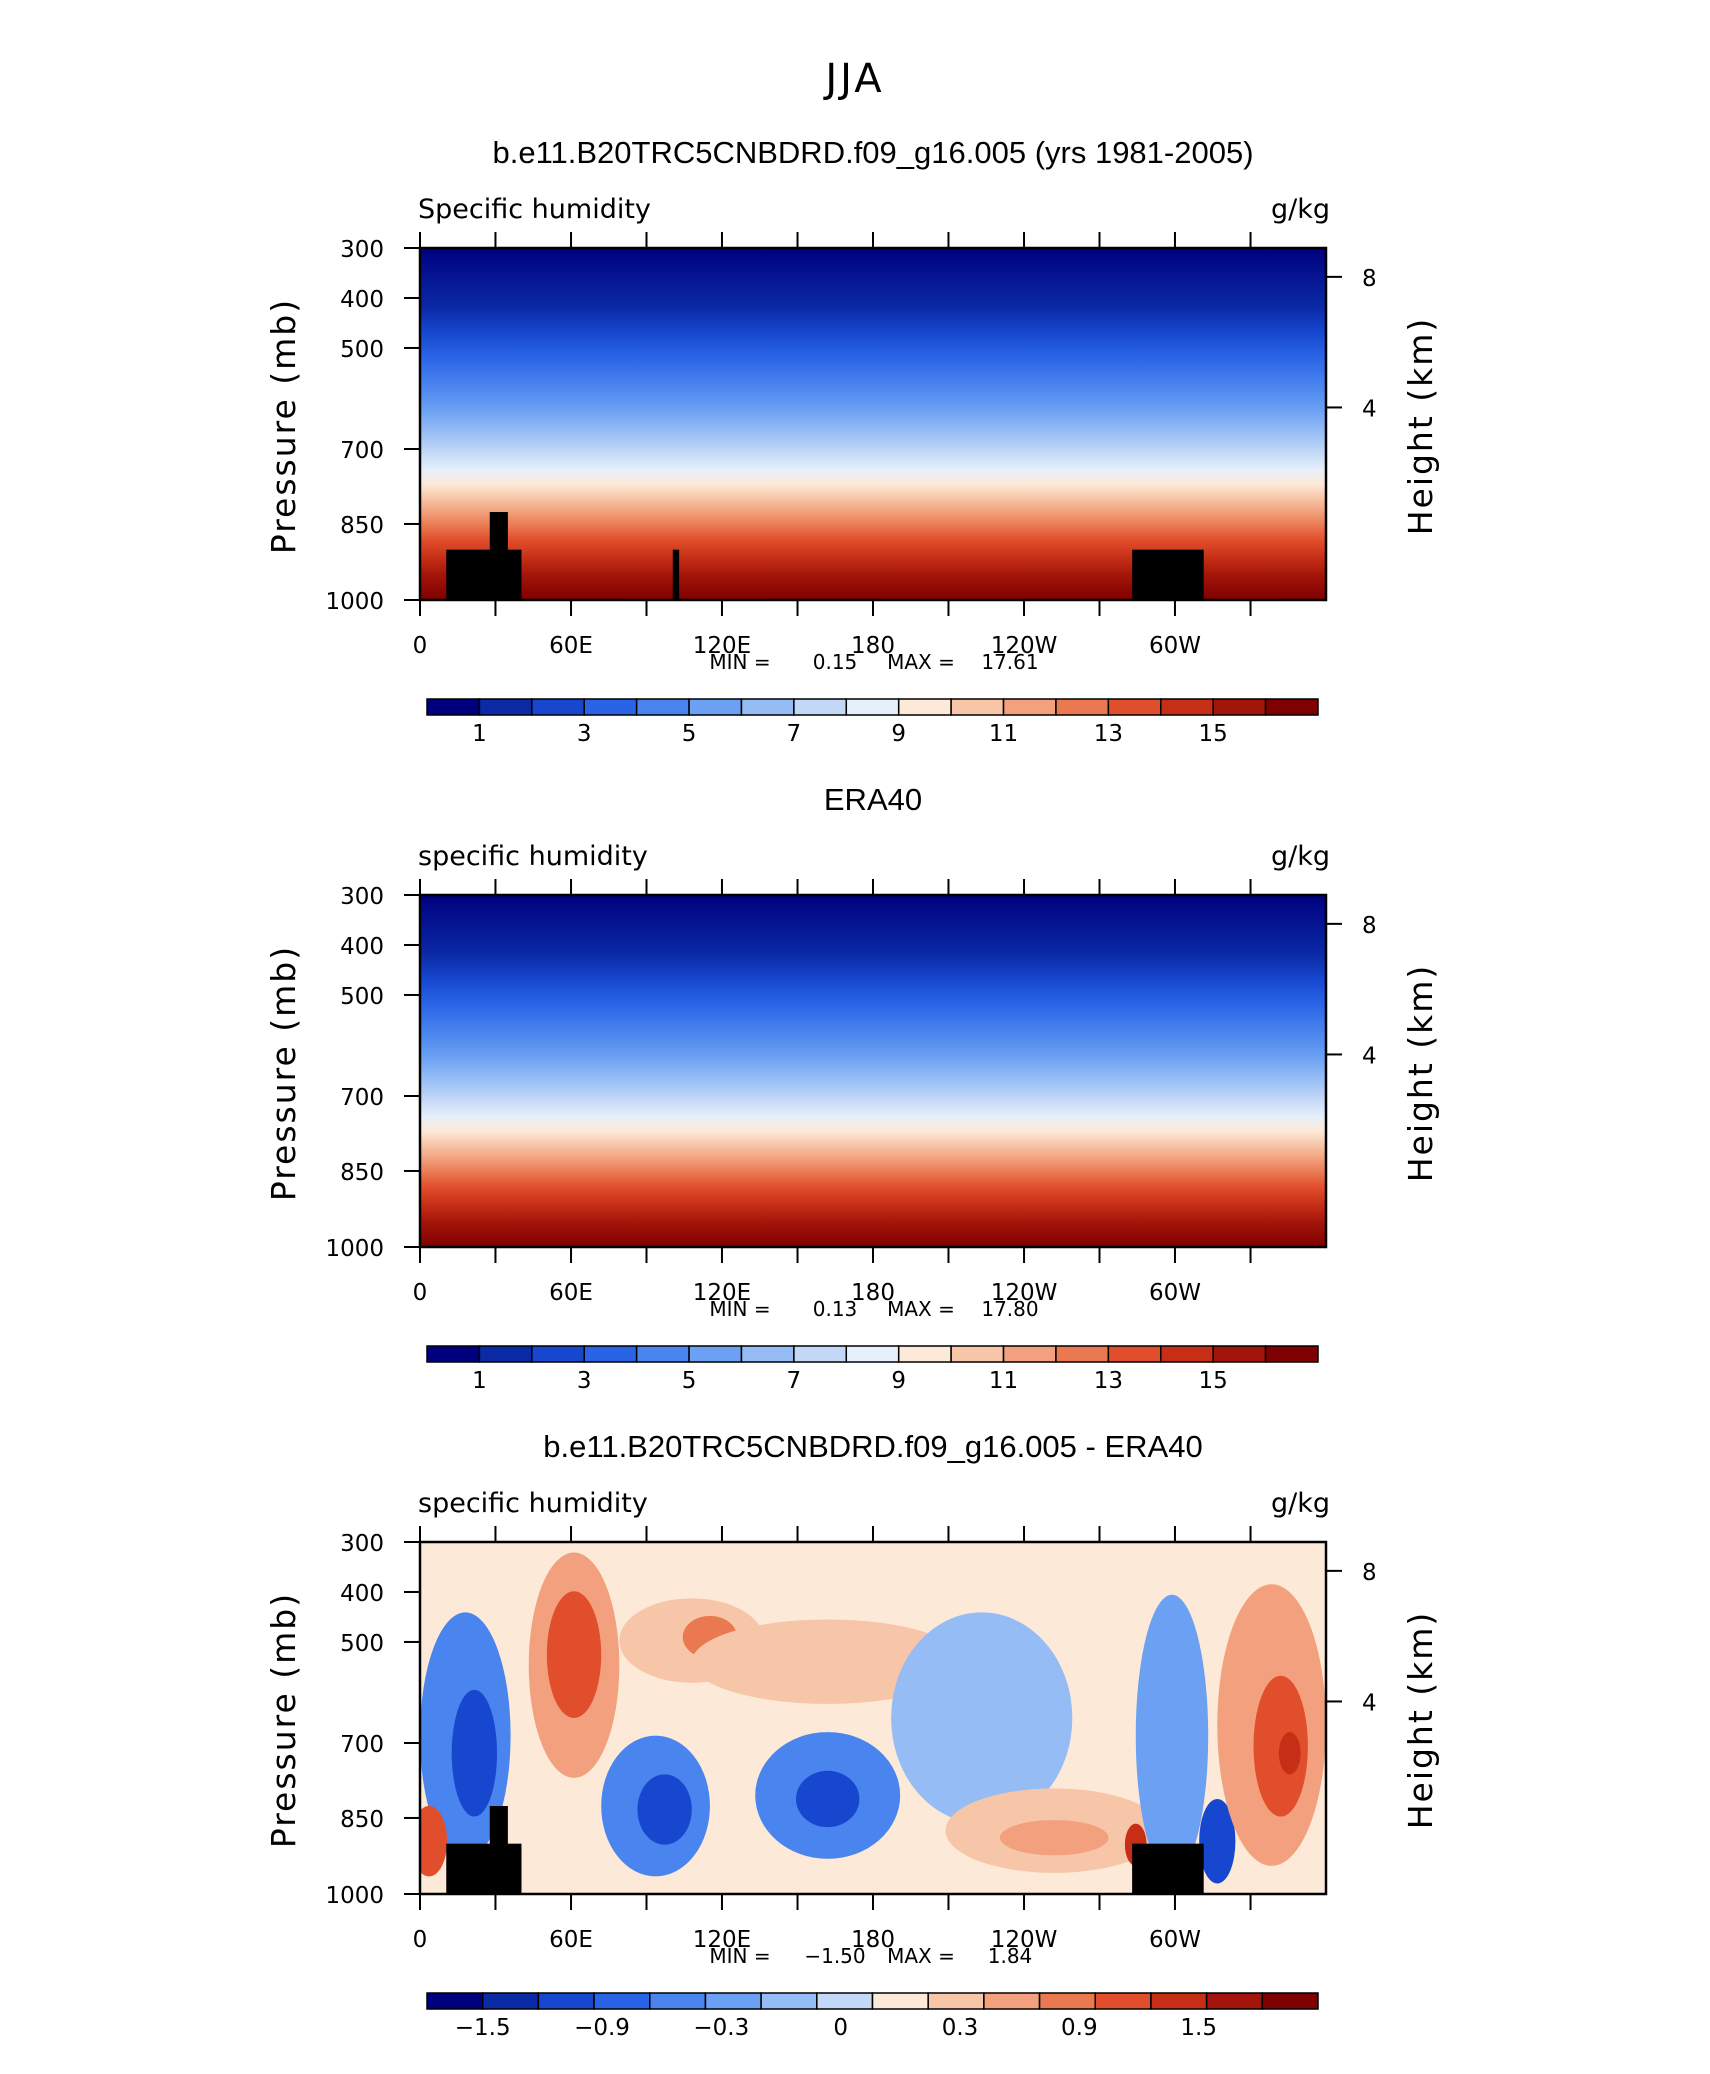  I want to click on max-label: MAX =, so click(921, 1956).